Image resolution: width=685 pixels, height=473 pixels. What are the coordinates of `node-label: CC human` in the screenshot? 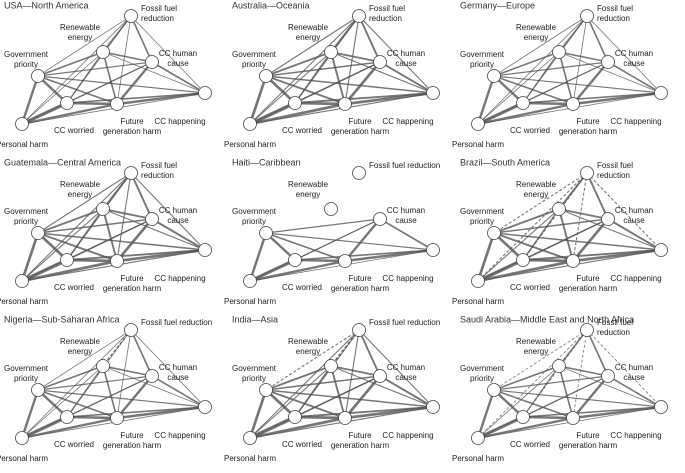 It's located at (406, 367).